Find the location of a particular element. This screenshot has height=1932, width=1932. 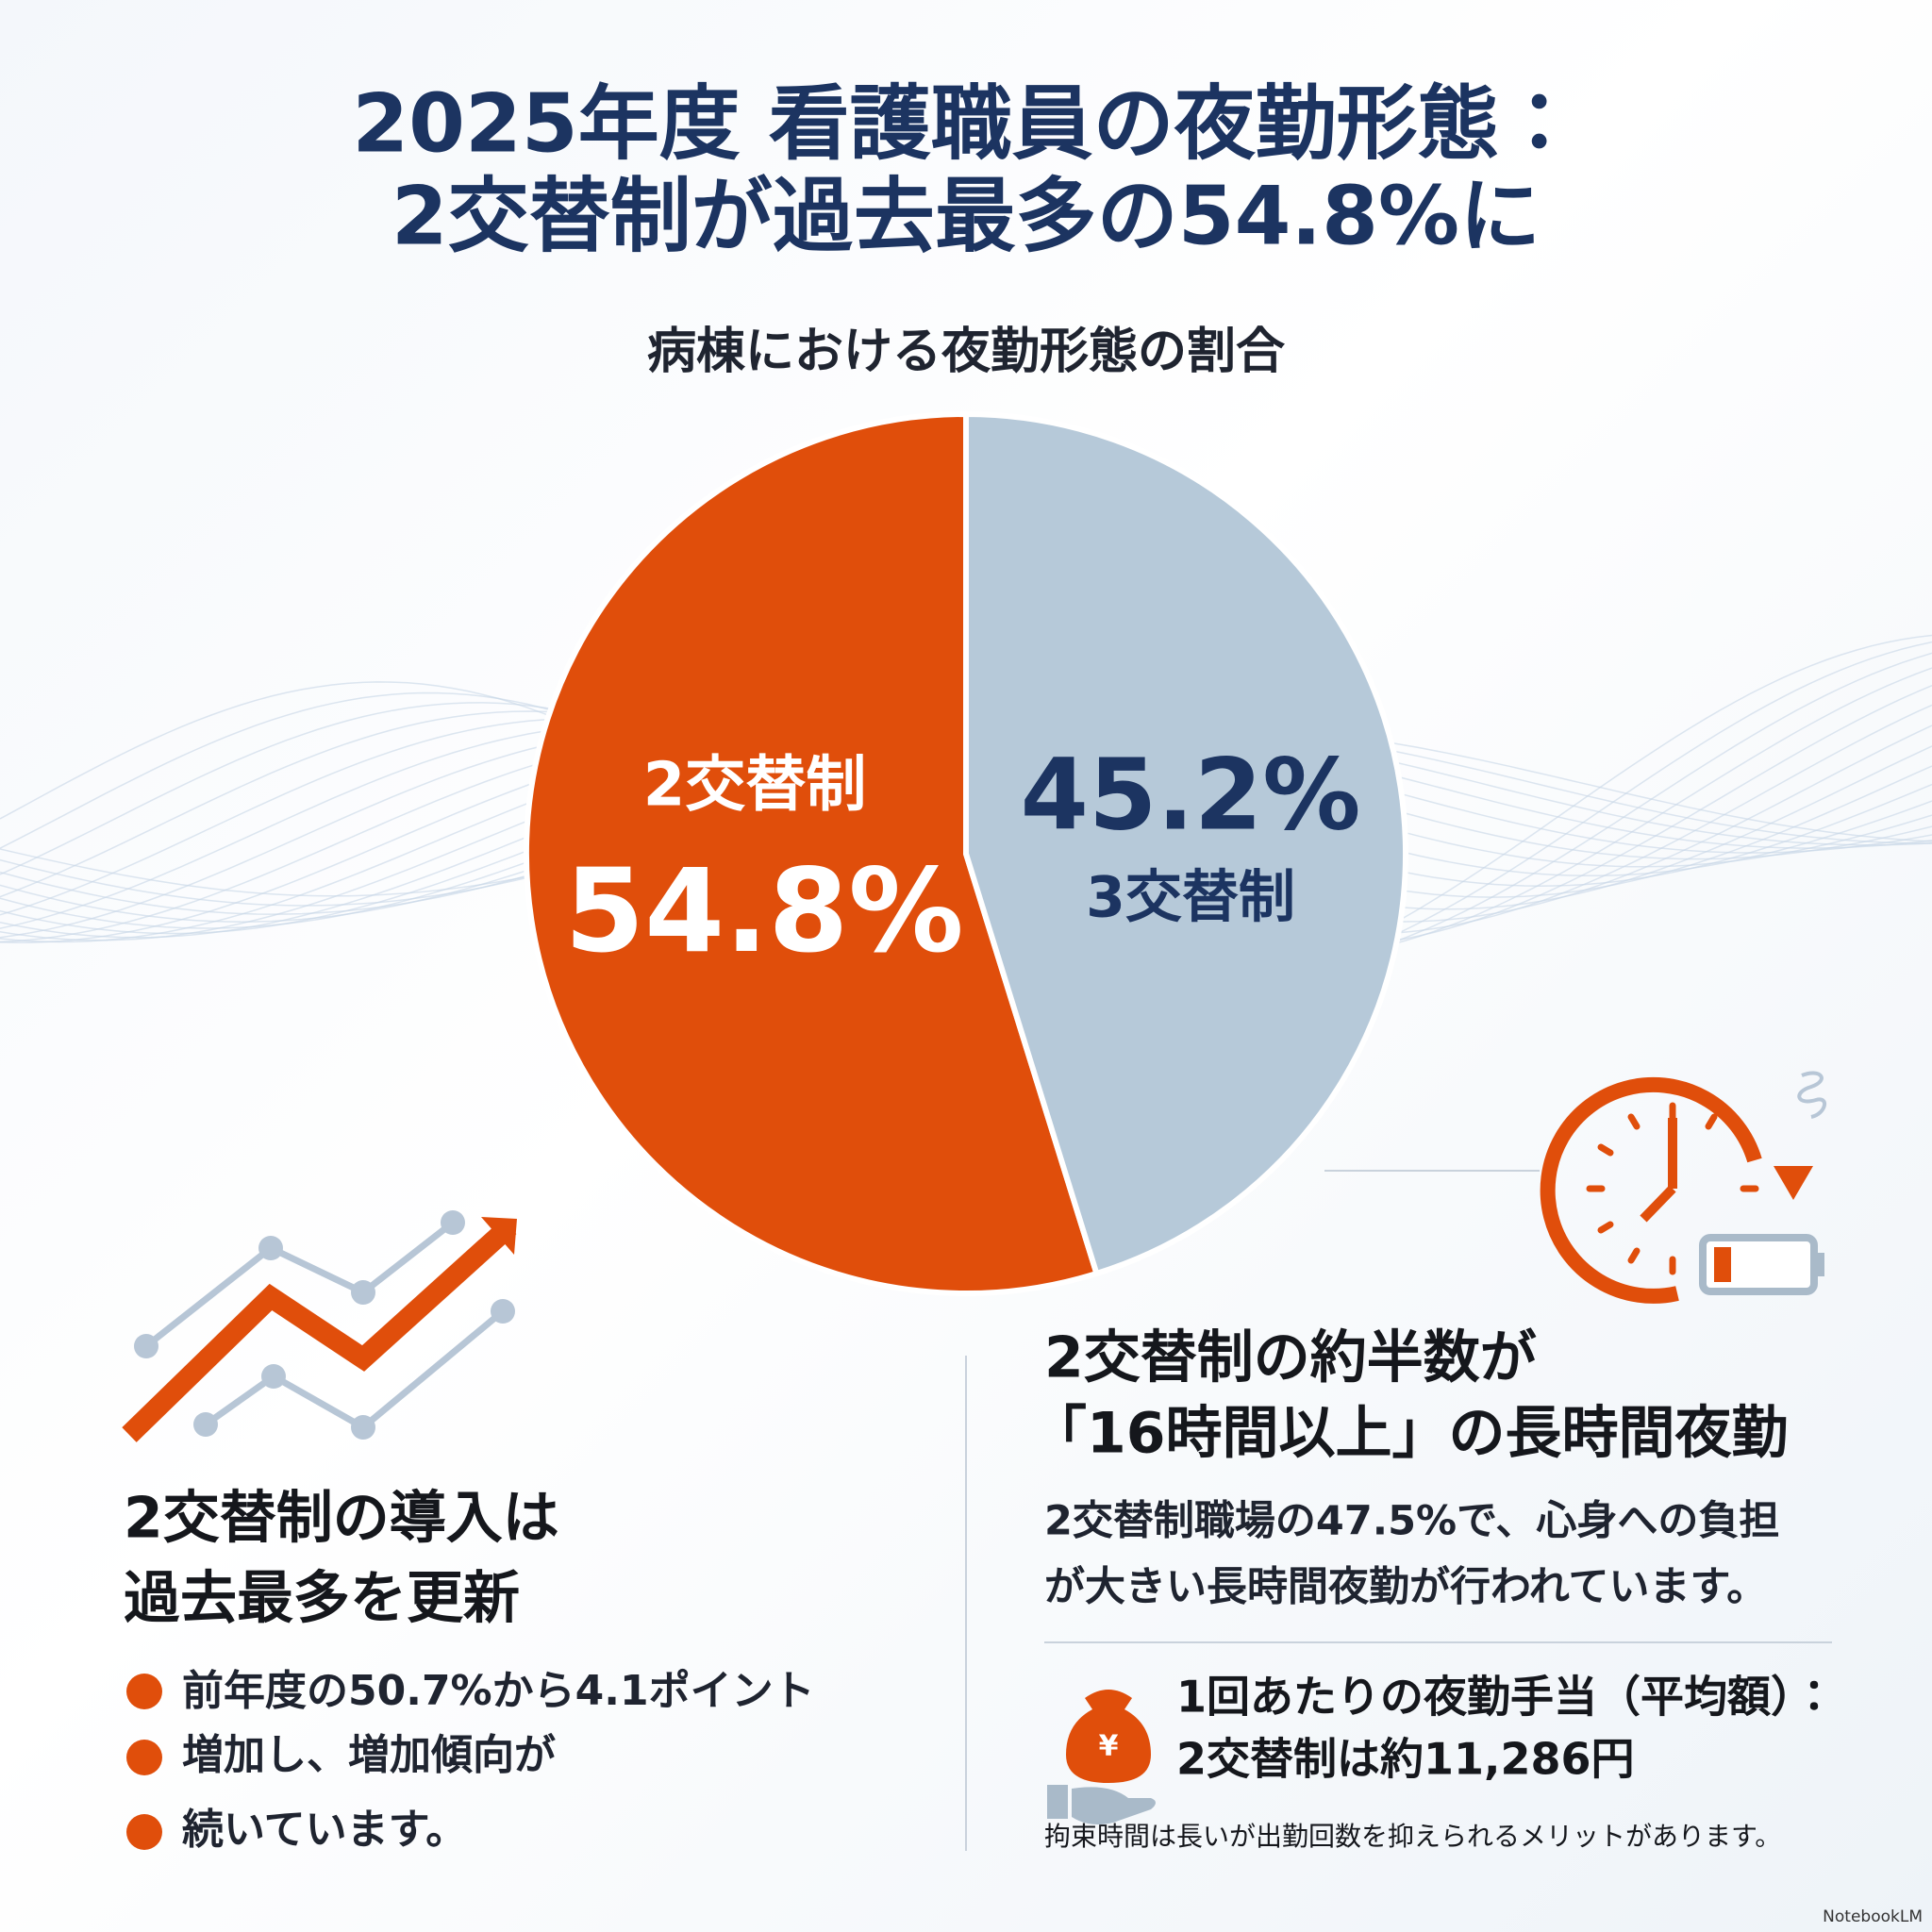

slice-value-label: 54.8% is located at coordinates (763, 911).